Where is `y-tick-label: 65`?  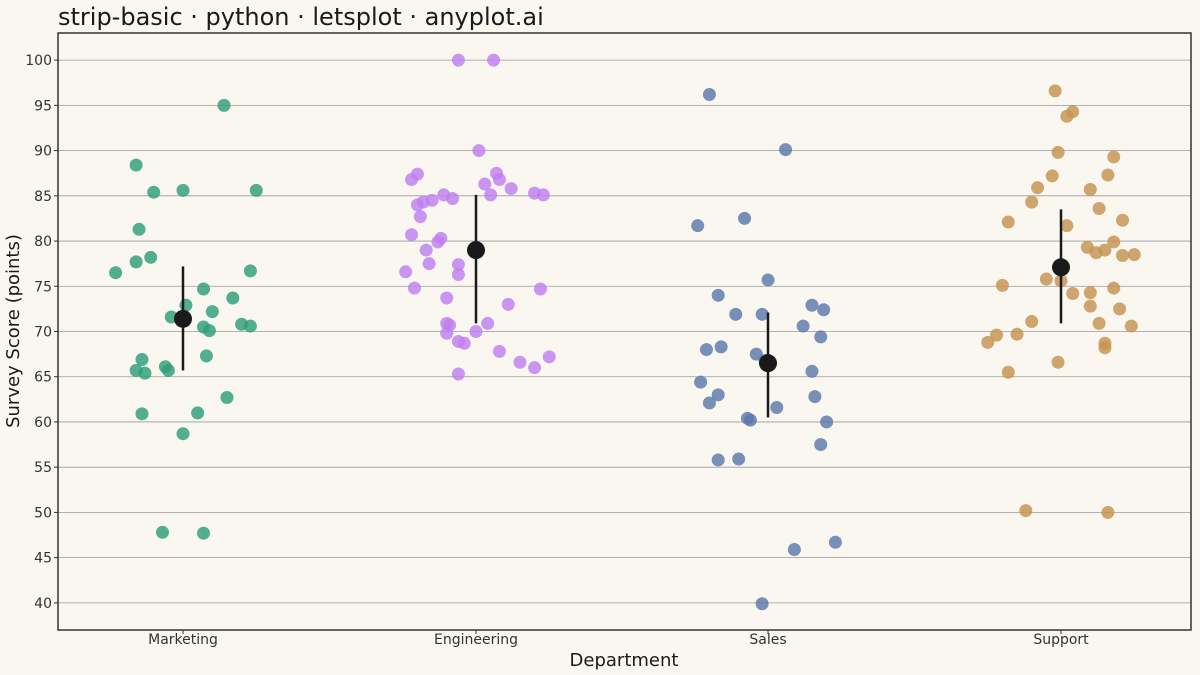 y-tick-label: 65 is located at coordinates (43, 378).